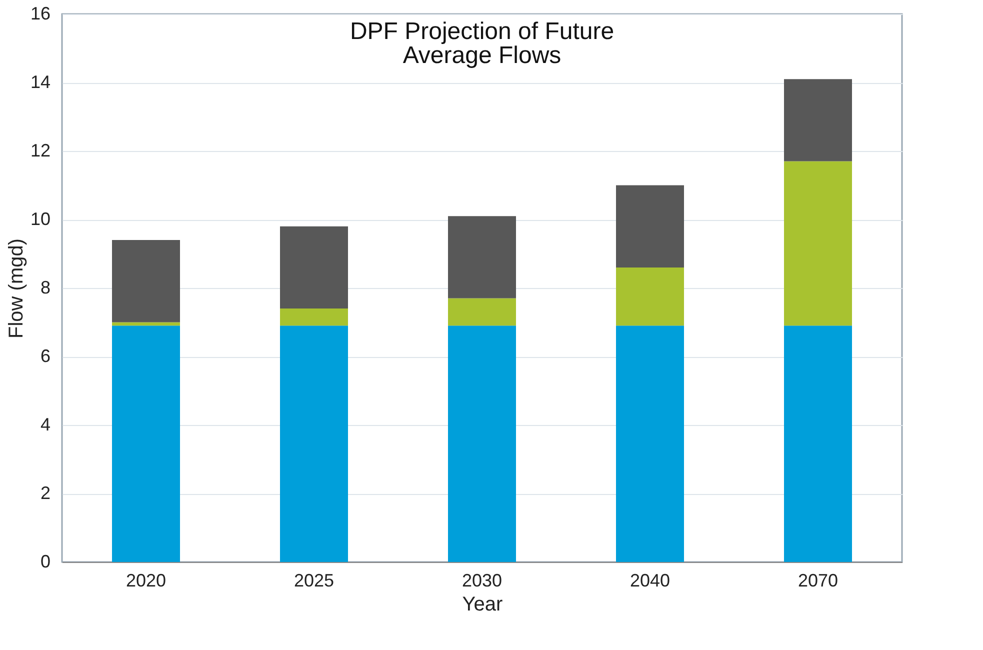 The image size is (983, 650). Describe the element at coordinates (314, 580) in the screenshot. I see `x-tick-label: 2025` at that location.